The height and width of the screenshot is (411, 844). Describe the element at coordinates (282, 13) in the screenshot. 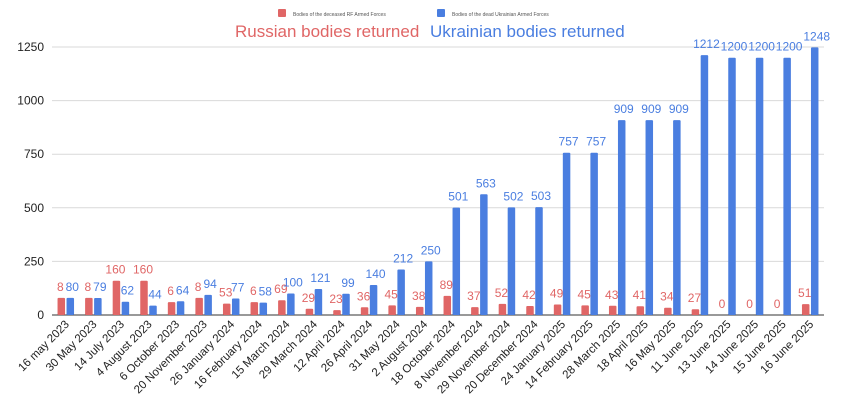

I see `legend-swatch-rf` at that location.